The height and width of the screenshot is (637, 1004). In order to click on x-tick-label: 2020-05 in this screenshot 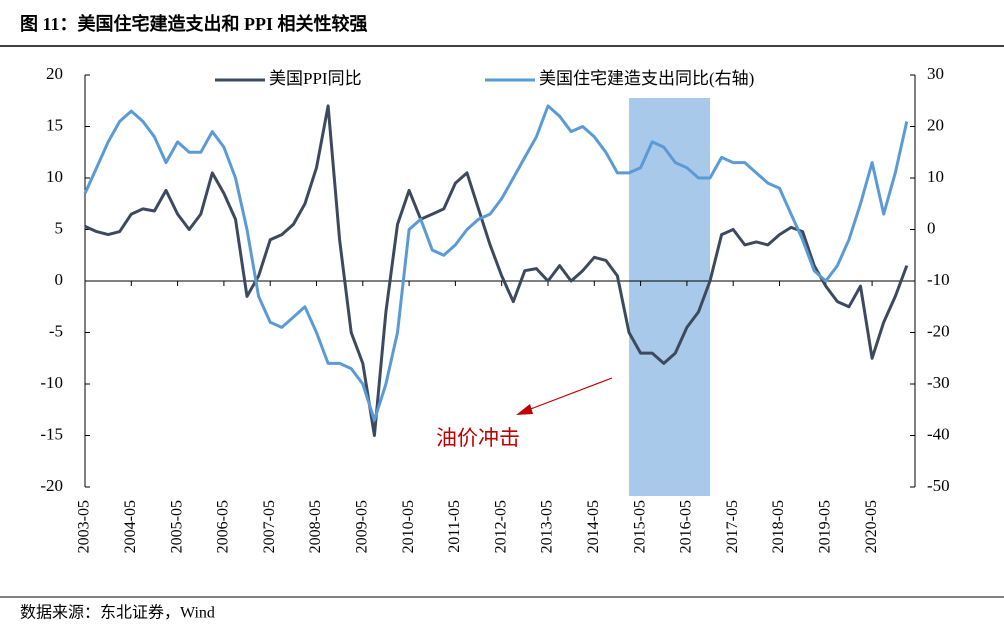, I will do `click(871, 526)`.